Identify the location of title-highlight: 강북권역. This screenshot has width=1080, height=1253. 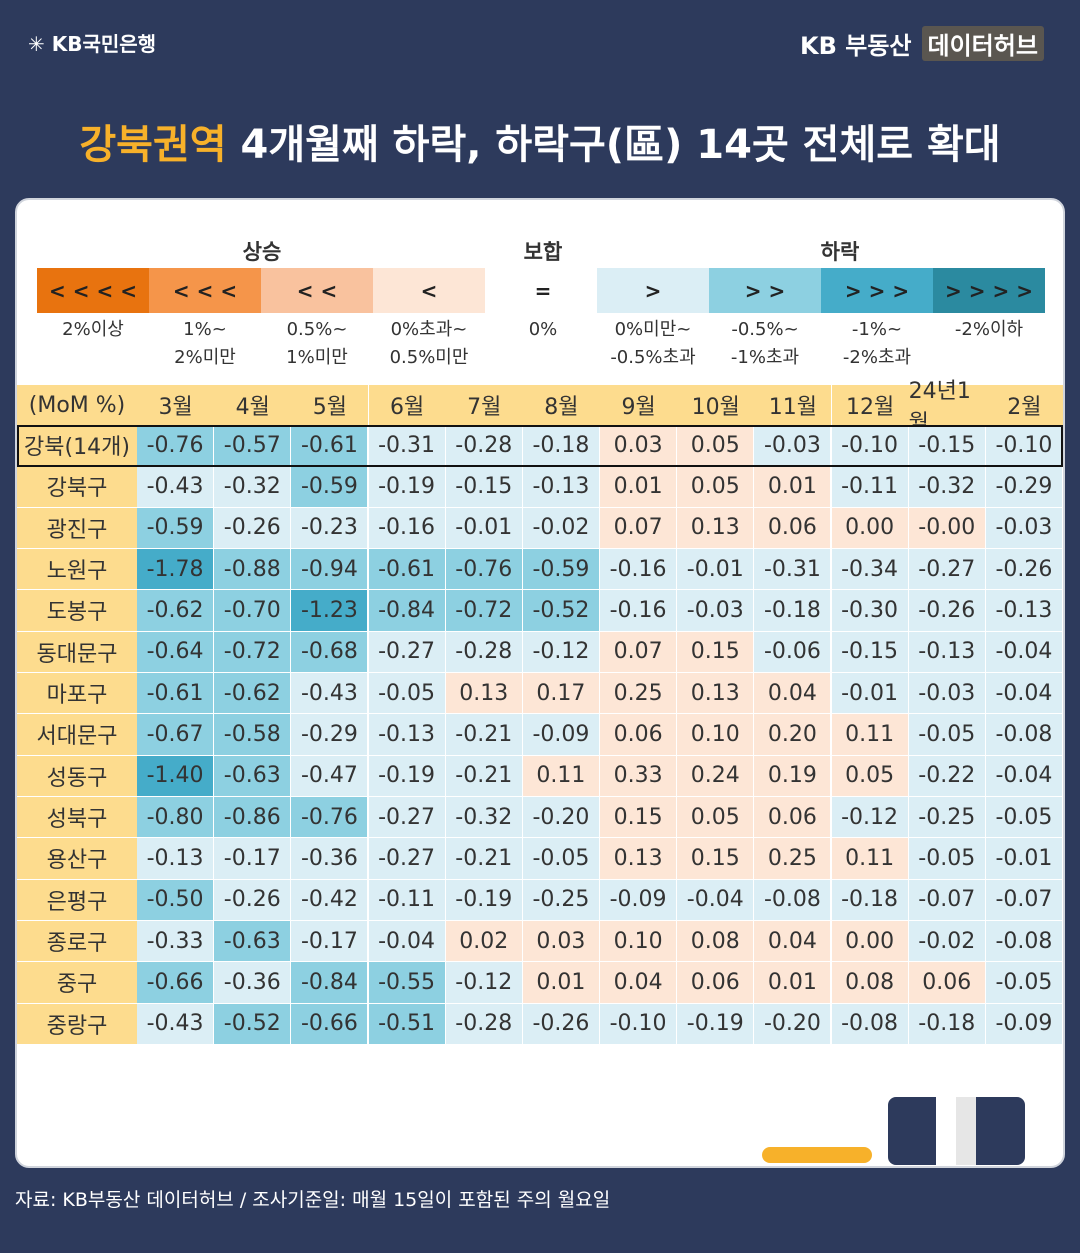
(153, 145).